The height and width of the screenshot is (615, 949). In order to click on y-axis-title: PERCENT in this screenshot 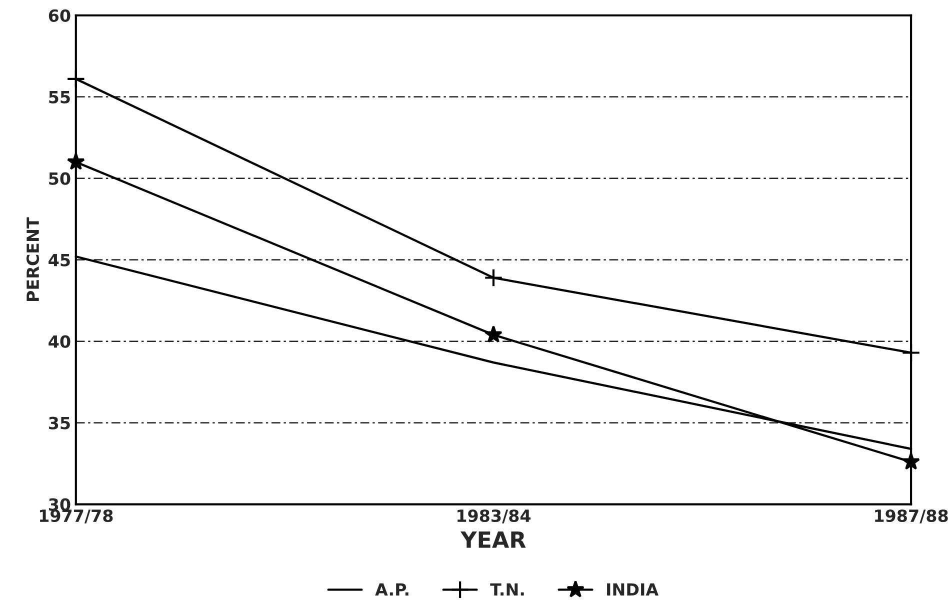, I will do `click(33, 259)`.